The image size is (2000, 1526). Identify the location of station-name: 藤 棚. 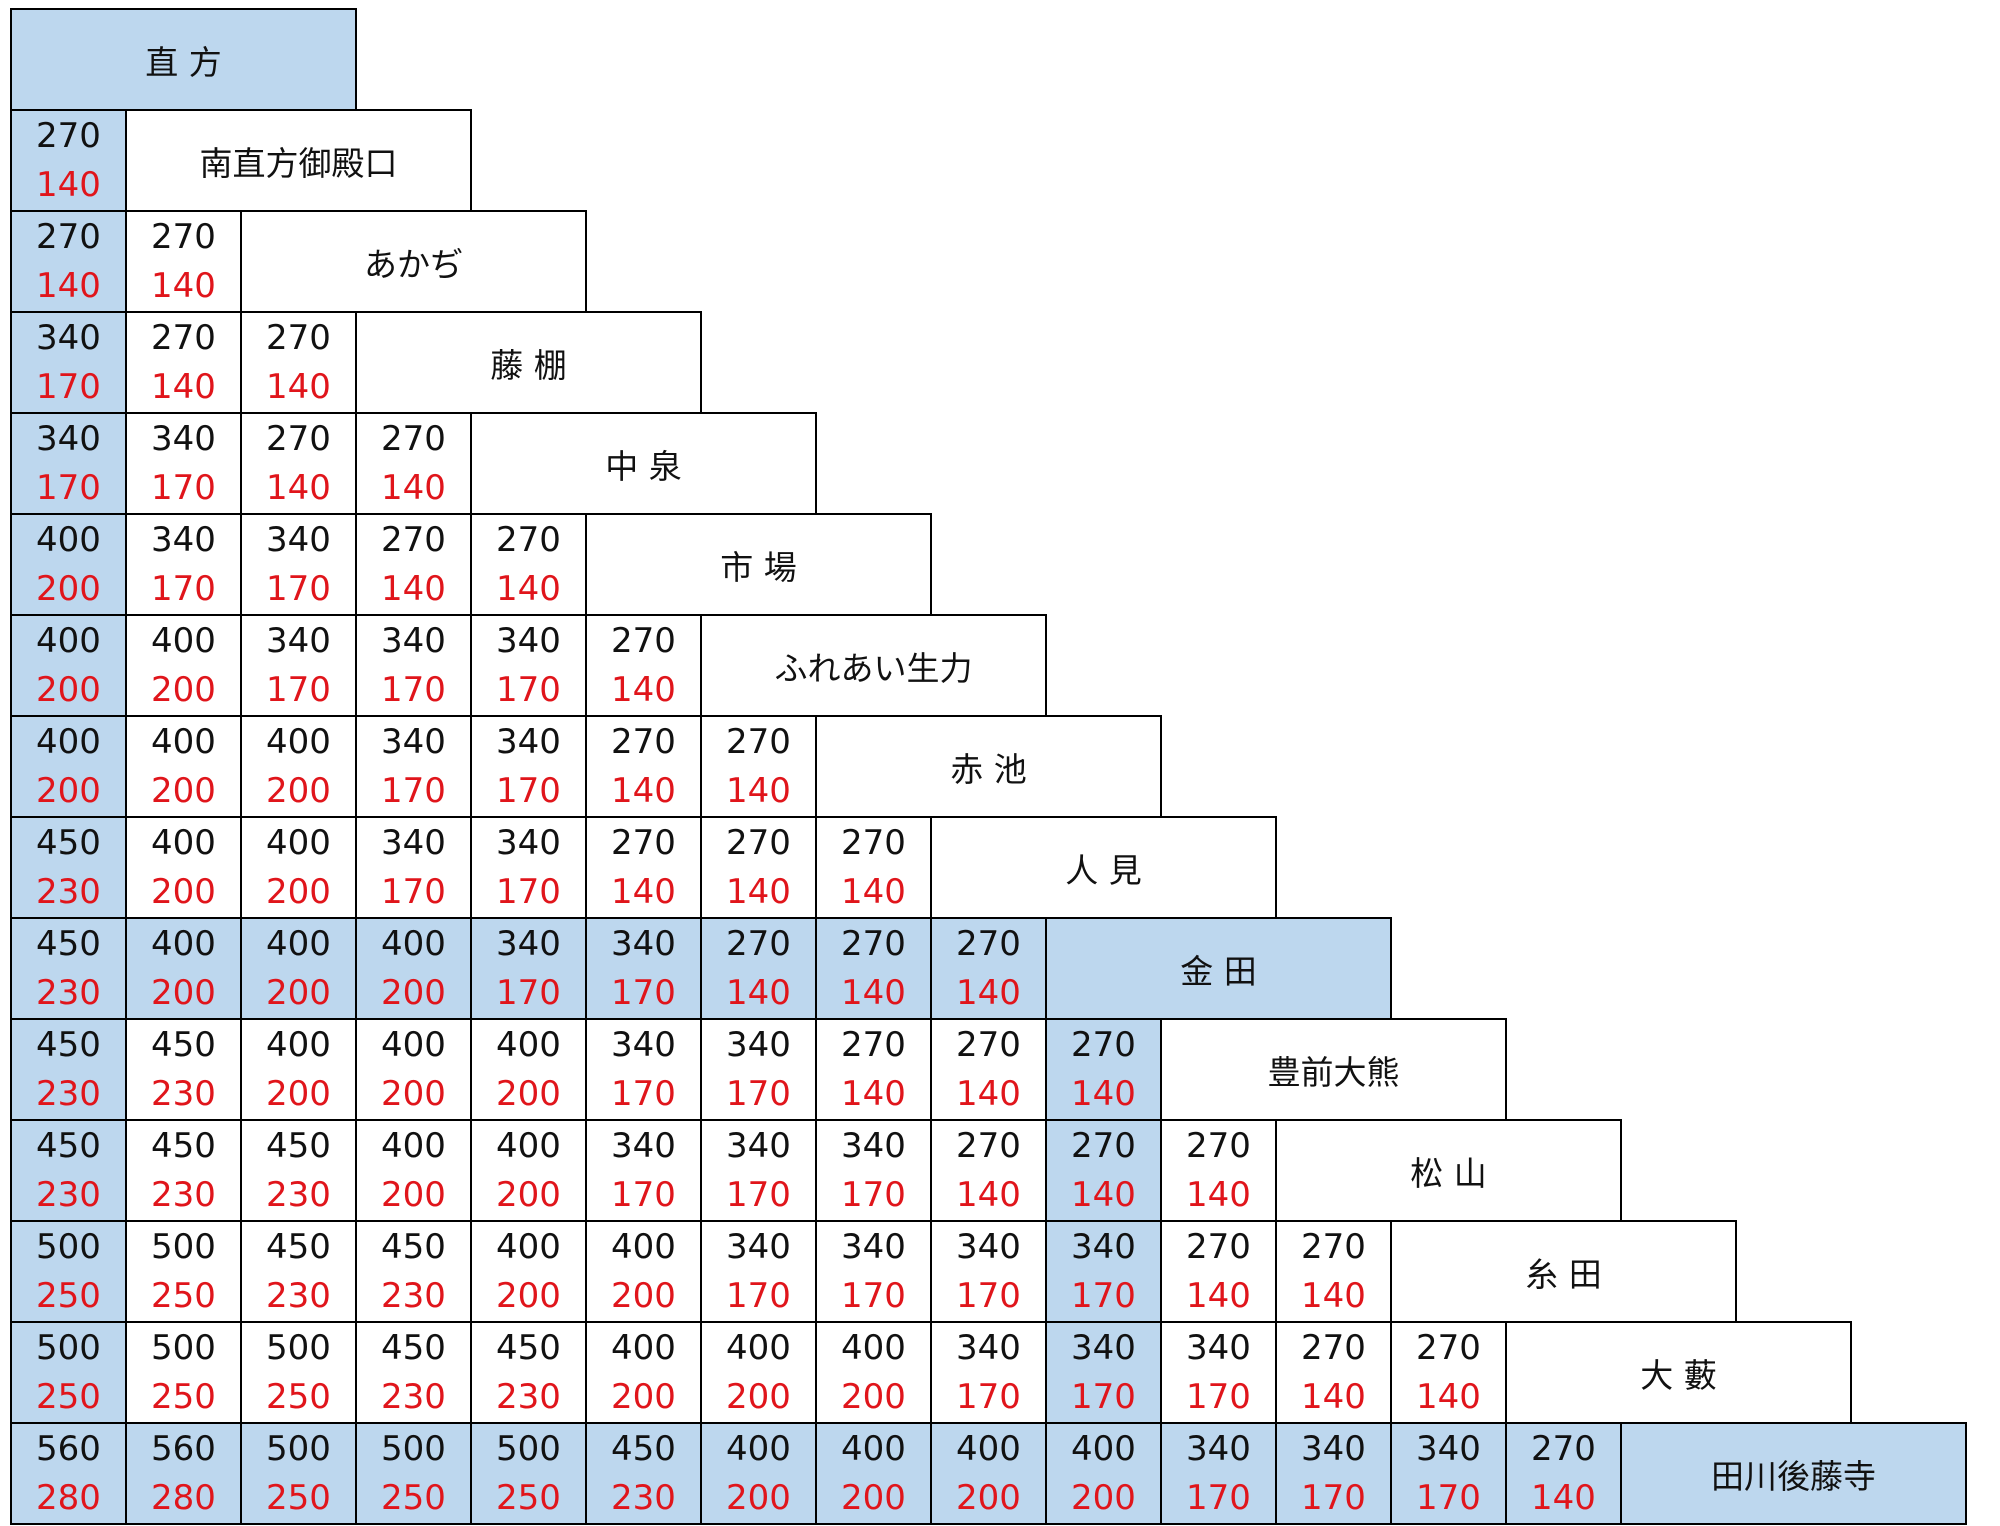
(528, 362).